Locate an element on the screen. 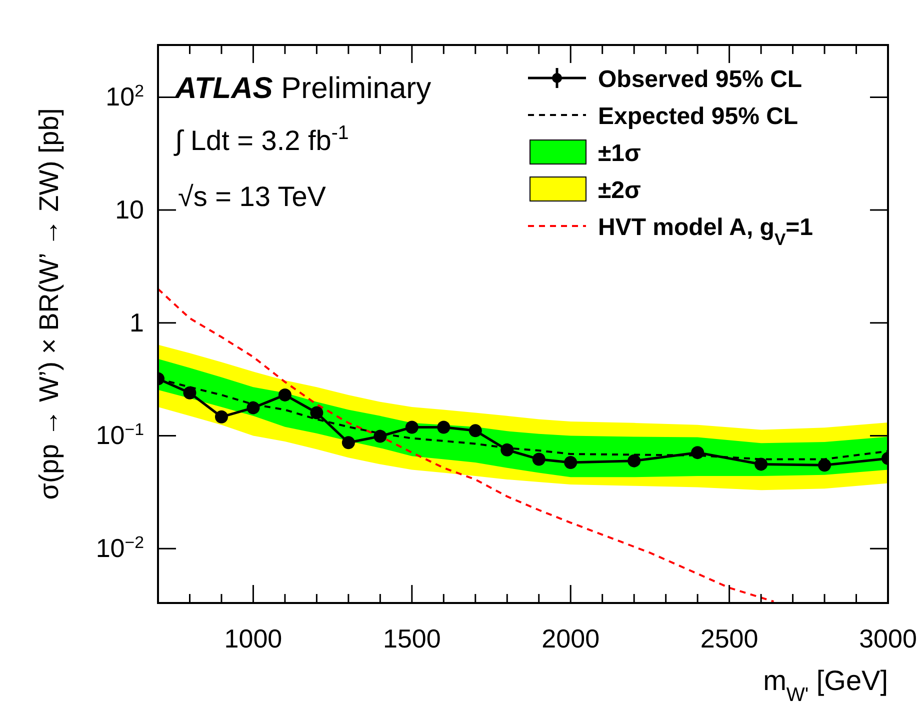  legend-label: Observed 95% CL is located at coordinates (700, 79).